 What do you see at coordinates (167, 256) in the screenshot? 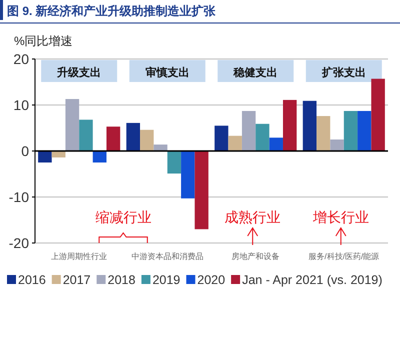
I see `x-tick-label: 中游资本品和消费品` at bounding box center [167, 256].